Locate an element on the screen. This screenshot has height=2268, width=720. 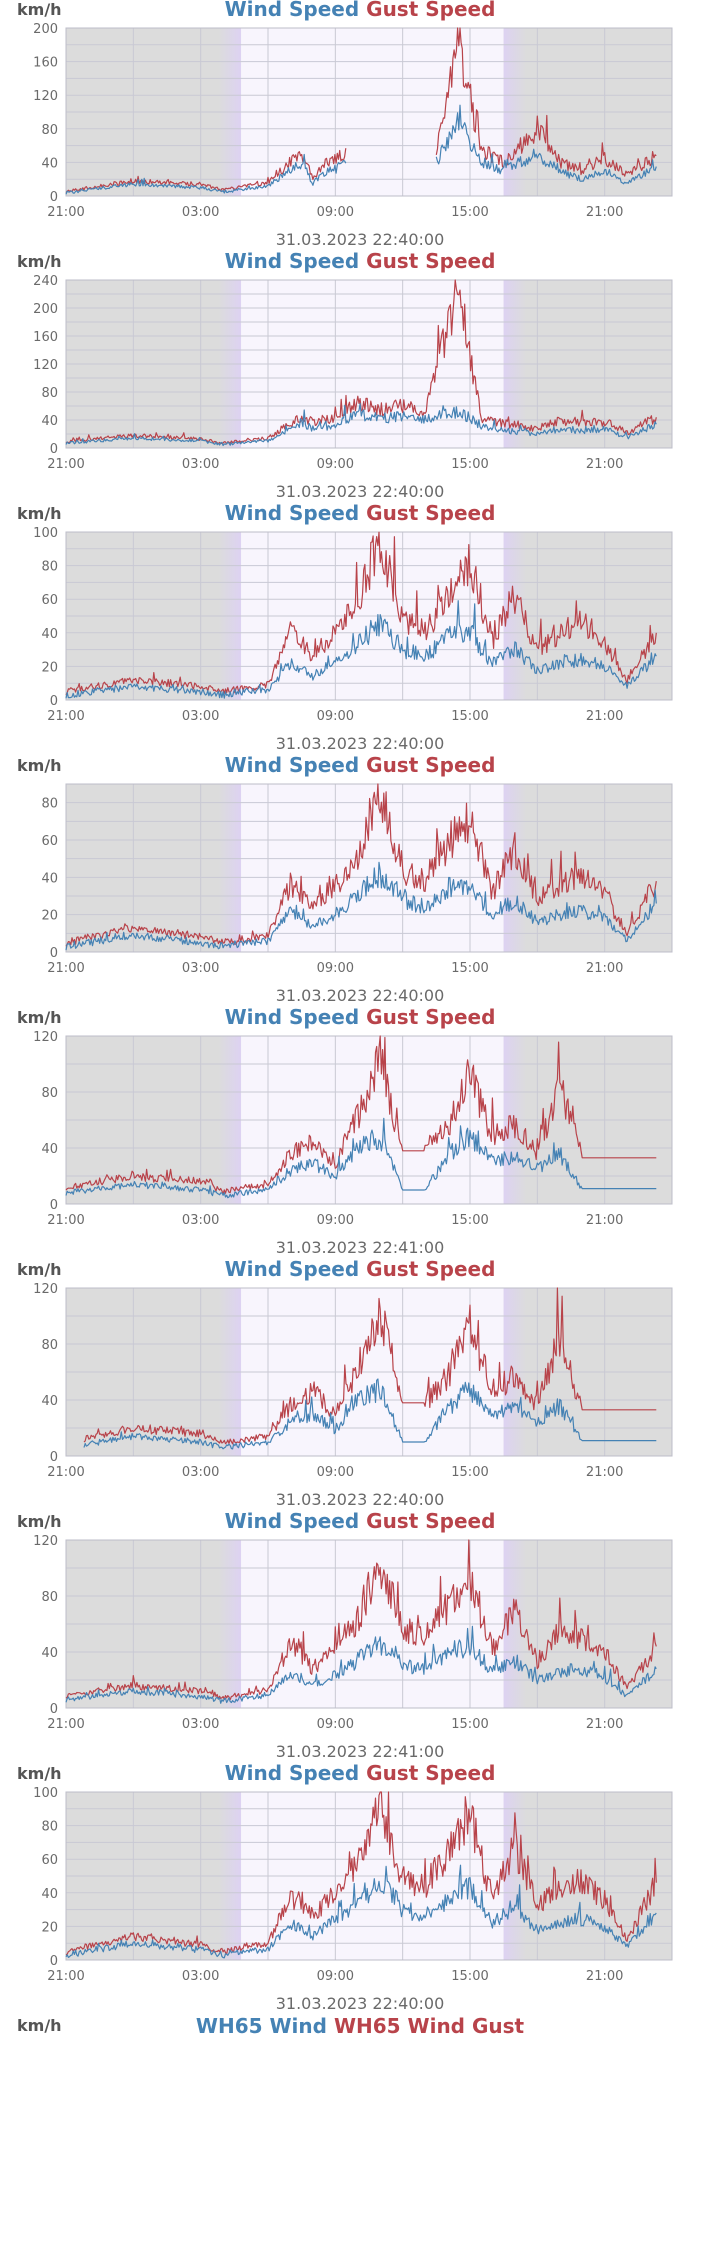
y-tick-label: 100 is located at coordinates (45, 1793).